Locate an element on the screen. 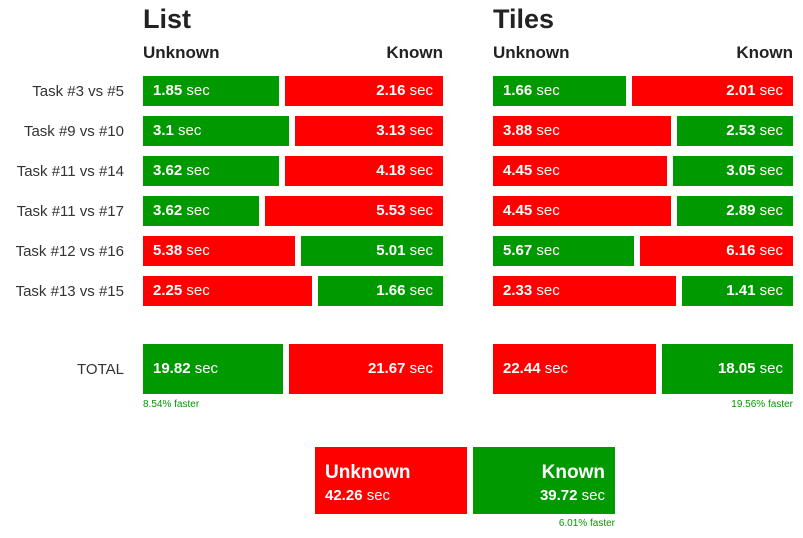 The image size is (803, 538). total-known-bar: 18.05 sec is located at coordinates (727, 369).